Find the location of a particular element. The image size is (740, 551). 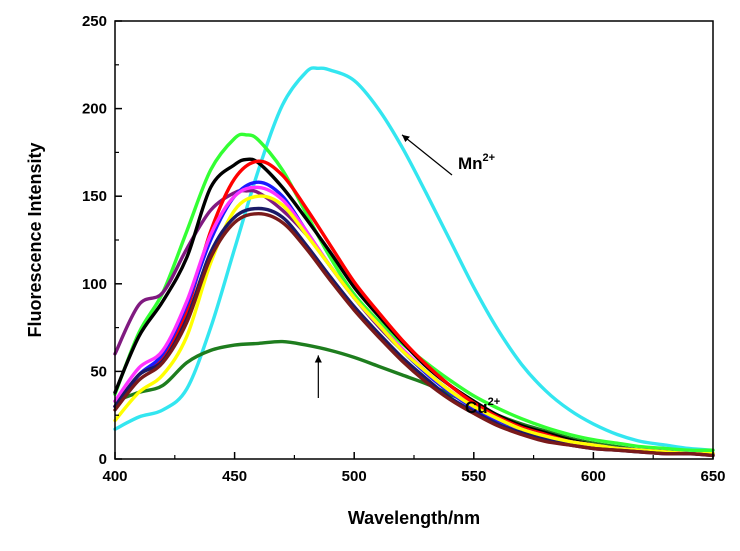

y-tick-label: 150 is located at coordinates (94, 196).